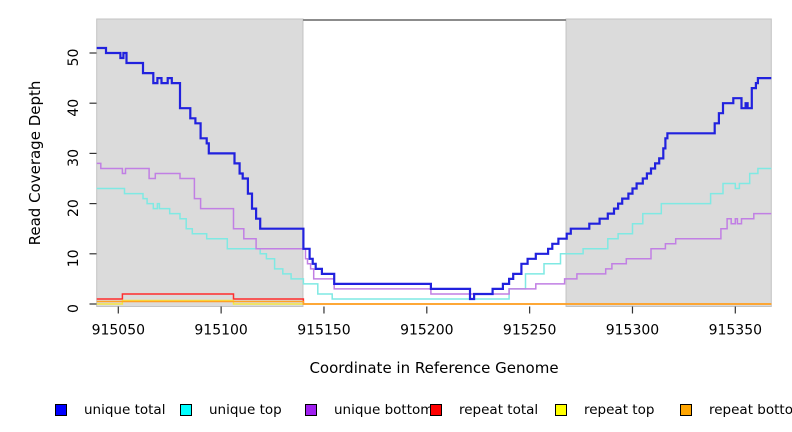  I want to click on legend-item-repeat-bottom: repeat bottom, so click(736, 410).